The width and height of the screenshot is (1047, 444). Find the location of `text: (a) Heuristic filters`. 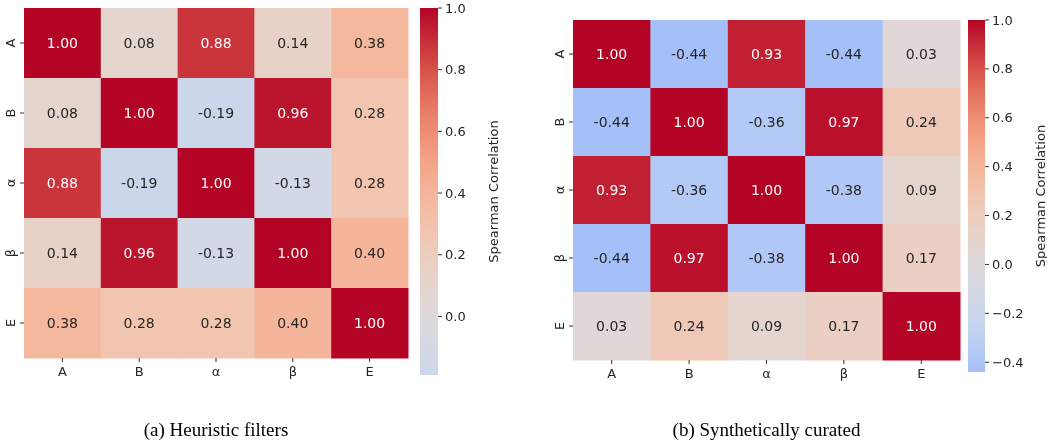

text: (a) Heuristic filters is located at coordinates (216, 430).